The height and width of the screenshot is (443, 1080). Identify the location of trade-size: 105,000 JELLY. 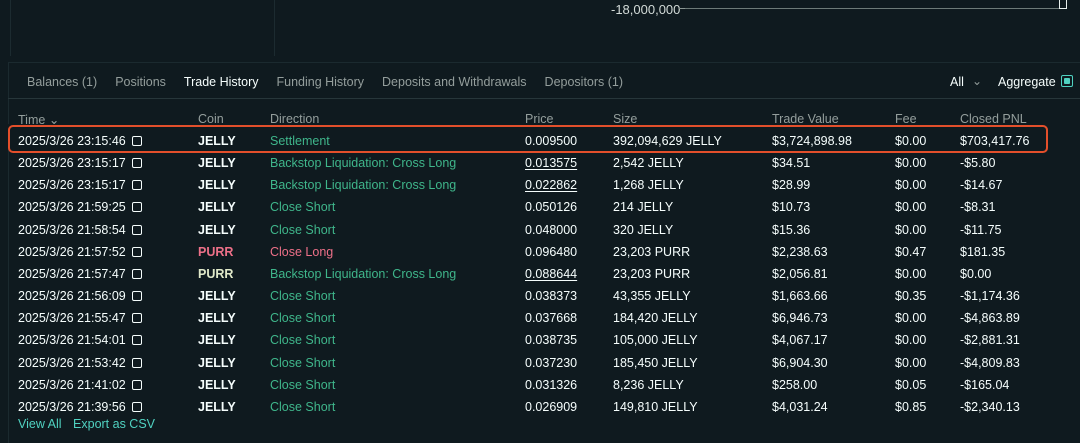
(655, 340).